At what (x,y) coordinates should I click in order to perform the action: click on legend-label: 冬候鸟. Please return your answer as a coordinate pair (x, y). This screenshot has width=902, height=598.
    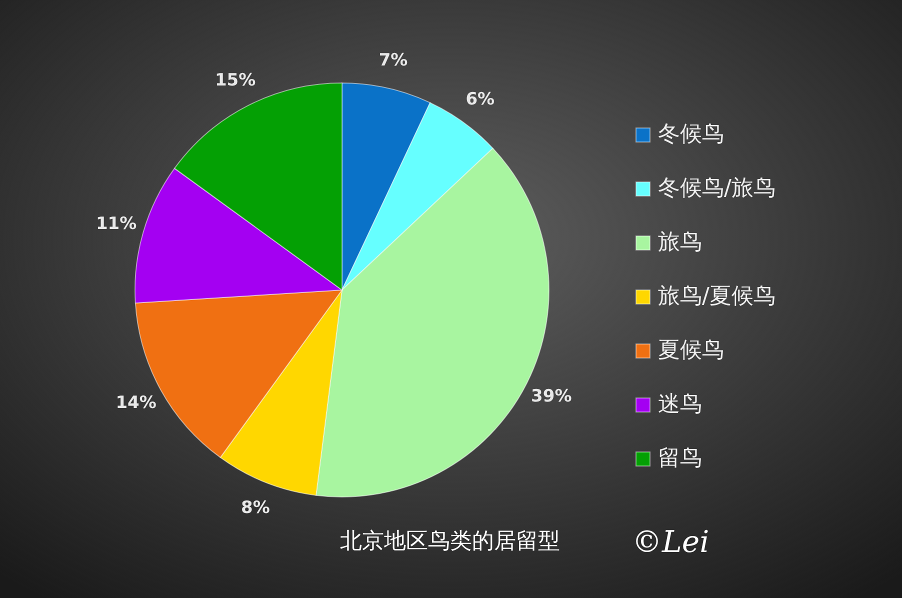
    Looking at the image, I should click on (691, 135).